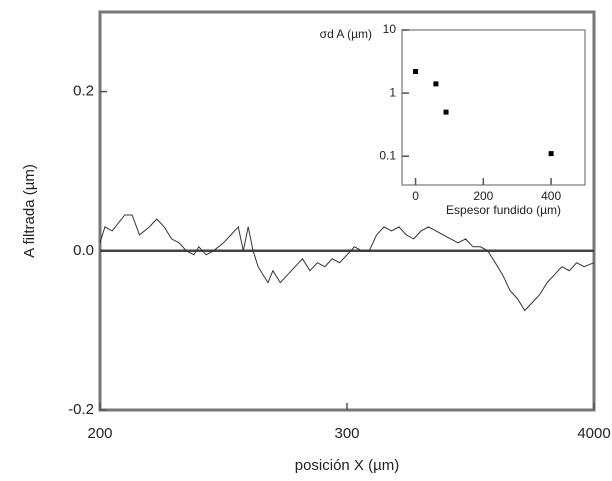 This screenshot has height=481, width=612. What do you see at coordinates (415, 196) in the screenshot?
I see `x-tick-label: 0` at bounding box center [415, 196].